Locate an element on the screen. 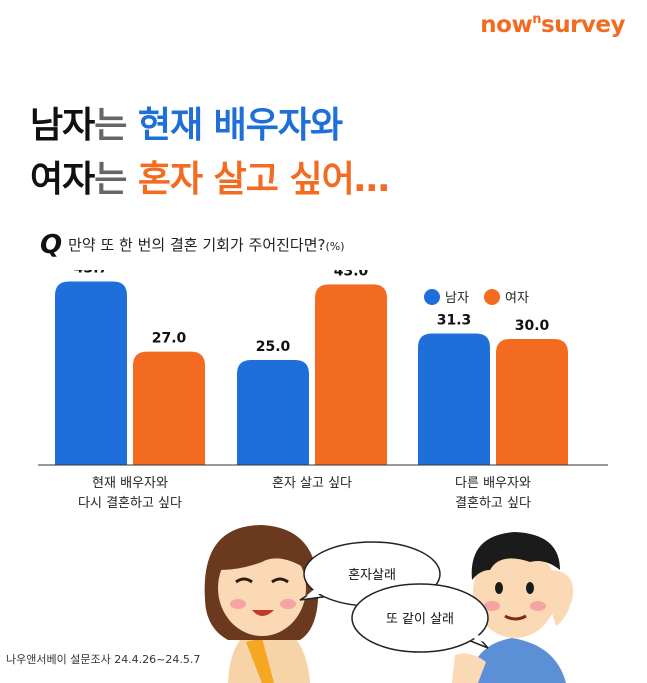 The width and height of the screenshot is (647, 683). data-label-female-0: 27.0 is located at coordinates (169, 339).